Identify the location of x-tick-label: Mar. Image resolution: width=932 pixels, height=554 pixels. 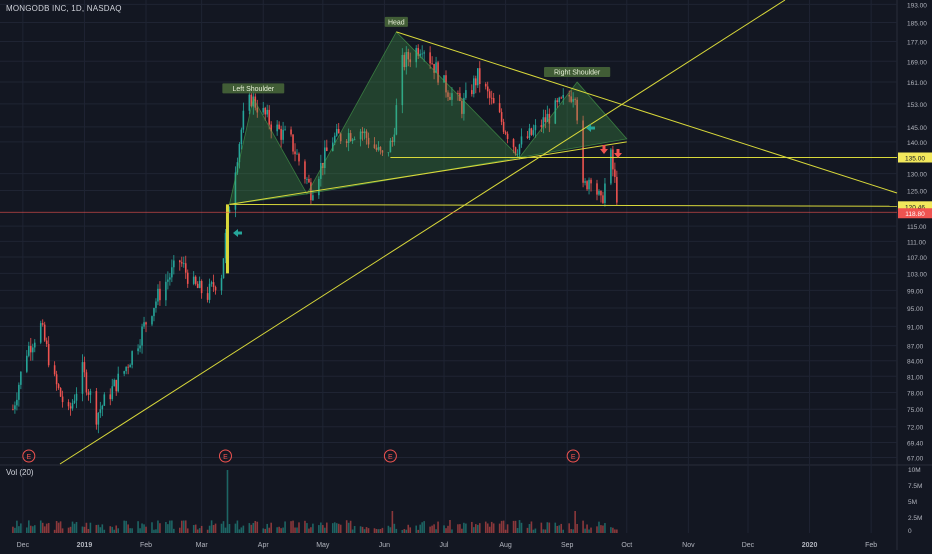
(202, 545).